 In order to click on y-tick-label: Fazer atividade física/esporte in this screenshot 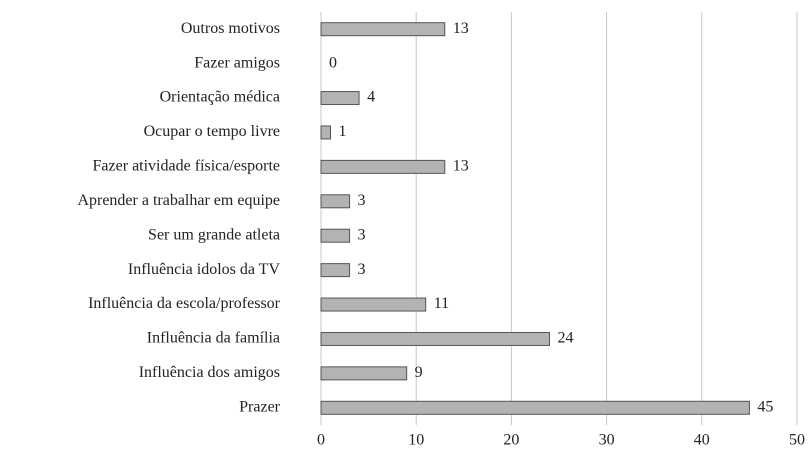, I will do `click(186, 166)`.